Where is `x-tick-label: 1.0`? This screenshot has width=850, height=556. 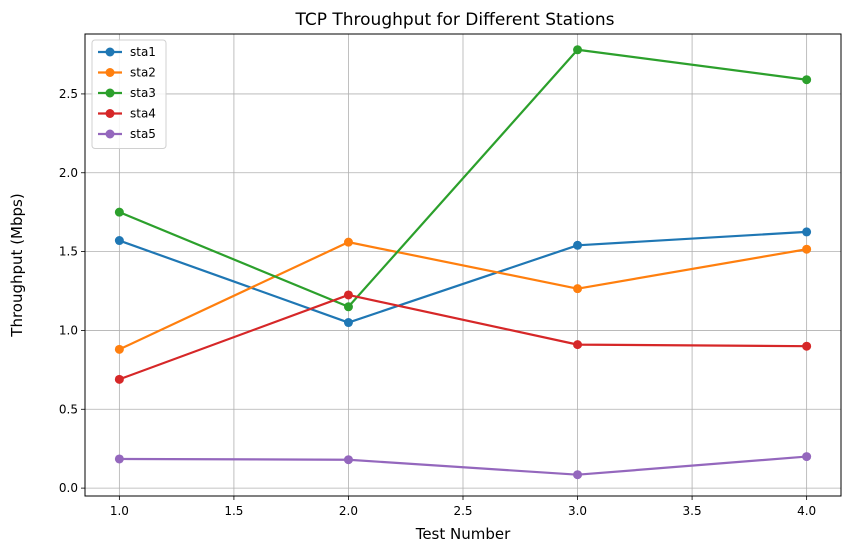
x-tick-label: 1.0 is located at coordinates (119, 511).